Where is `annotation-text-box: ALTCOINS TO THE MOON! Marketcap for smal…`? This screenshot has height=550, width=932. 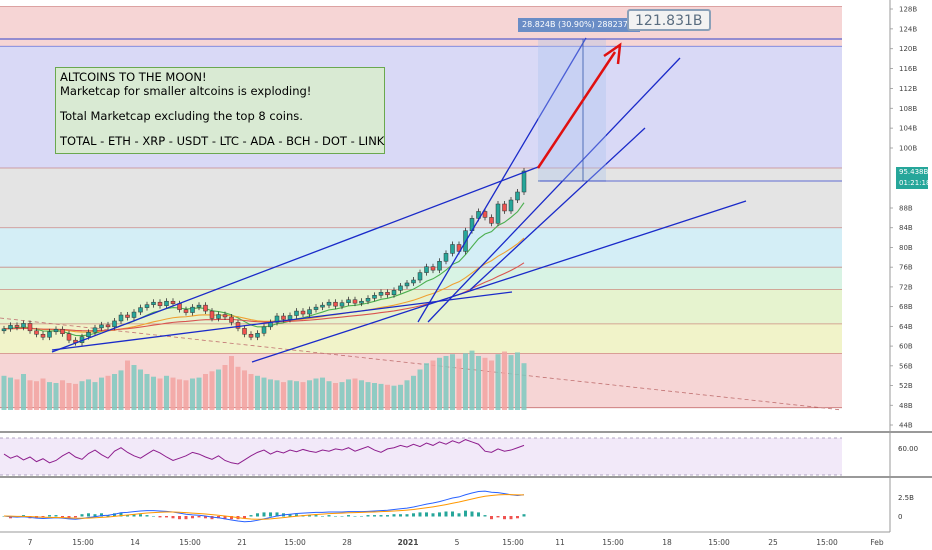 annotation-text-box: ALTCOINS TO THE MOON! Marketcap for smal… is located at coordinates (220, 110).